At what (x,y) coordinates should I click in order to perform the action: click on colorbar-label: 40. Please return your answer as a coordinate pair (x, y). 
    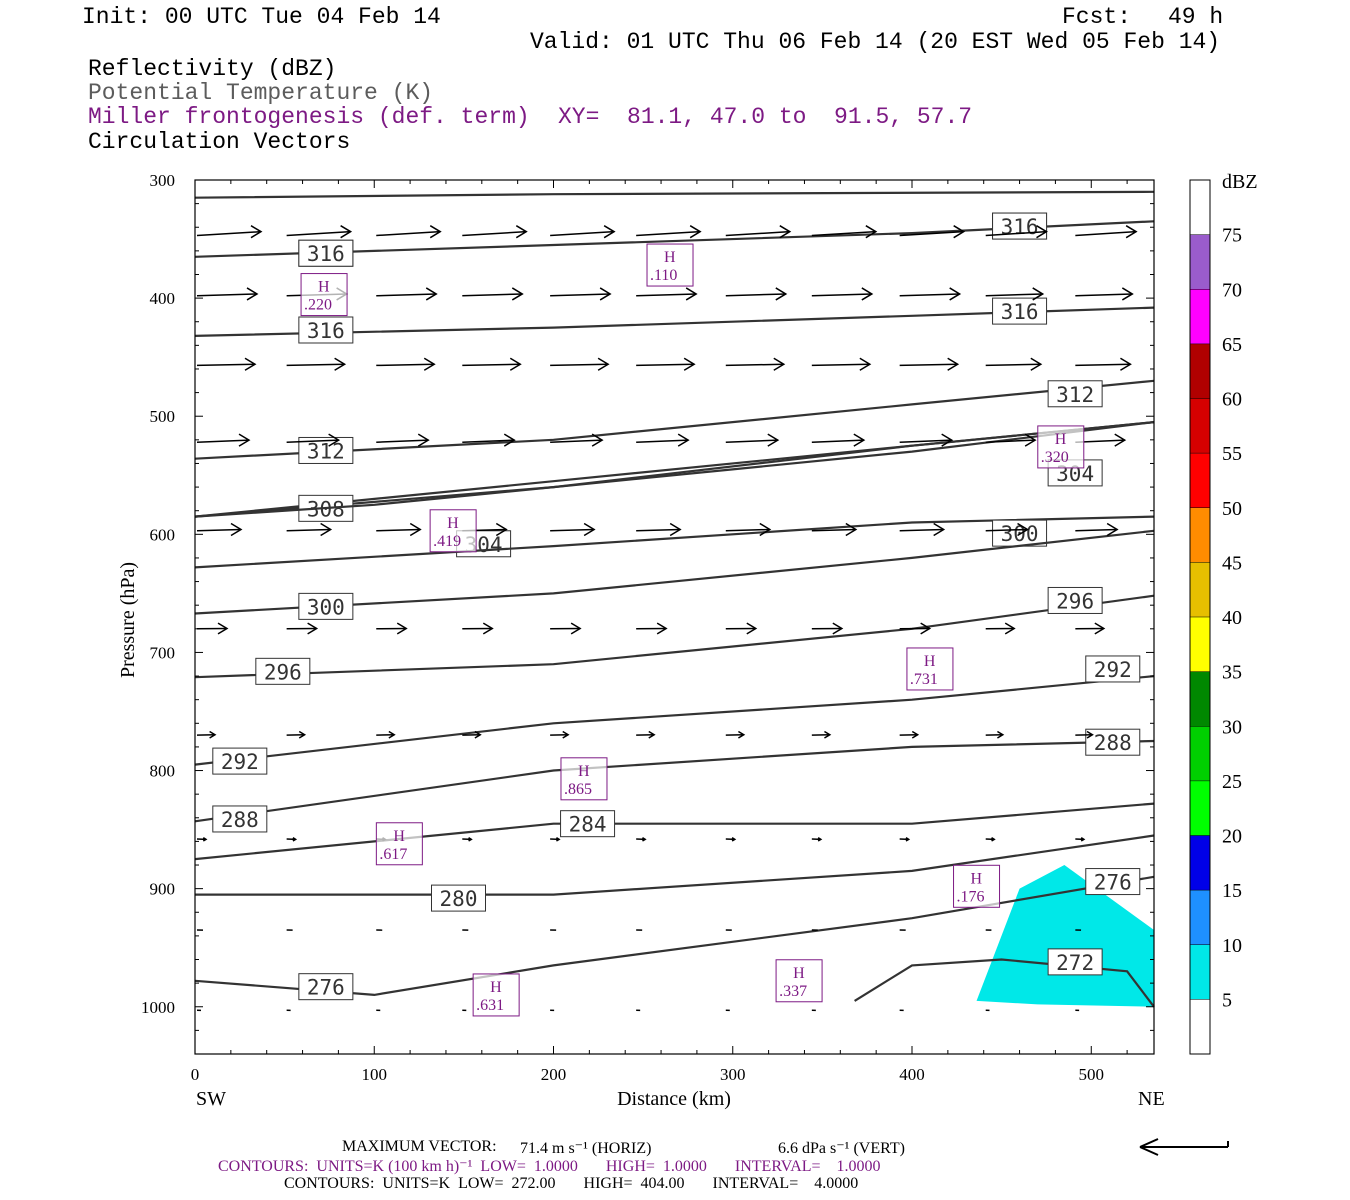
    Looking at the image, I should click on (1232, 618).